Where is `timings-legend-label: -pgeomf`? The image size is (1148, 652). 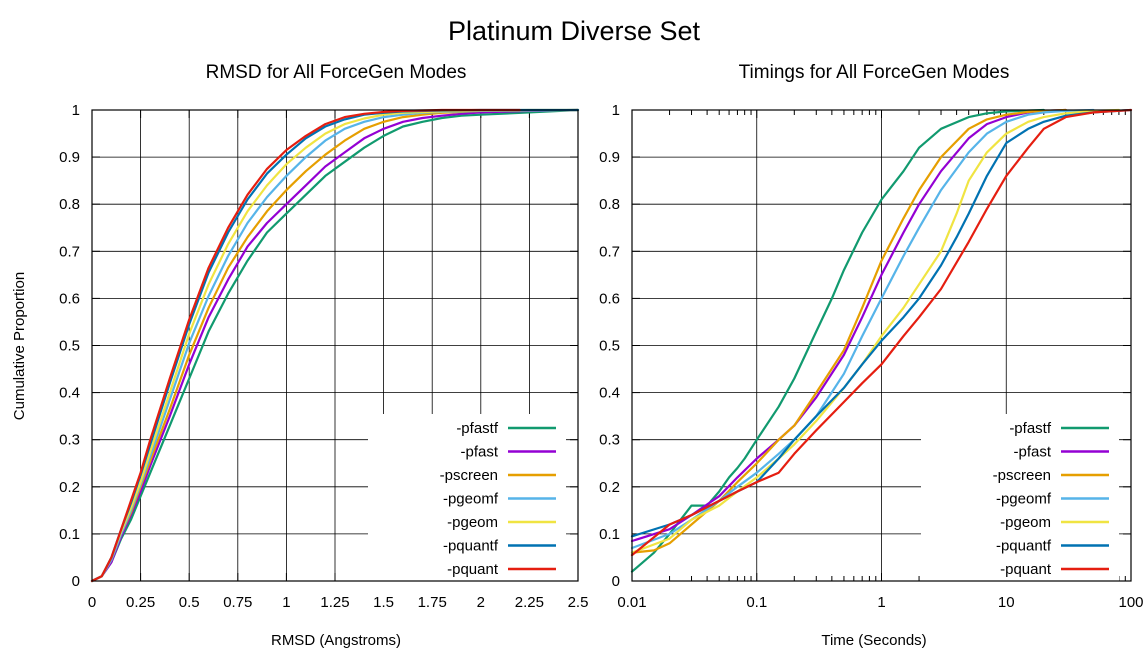 timings-legend-label: -pgeomf is located at coordinates (1024, 499).